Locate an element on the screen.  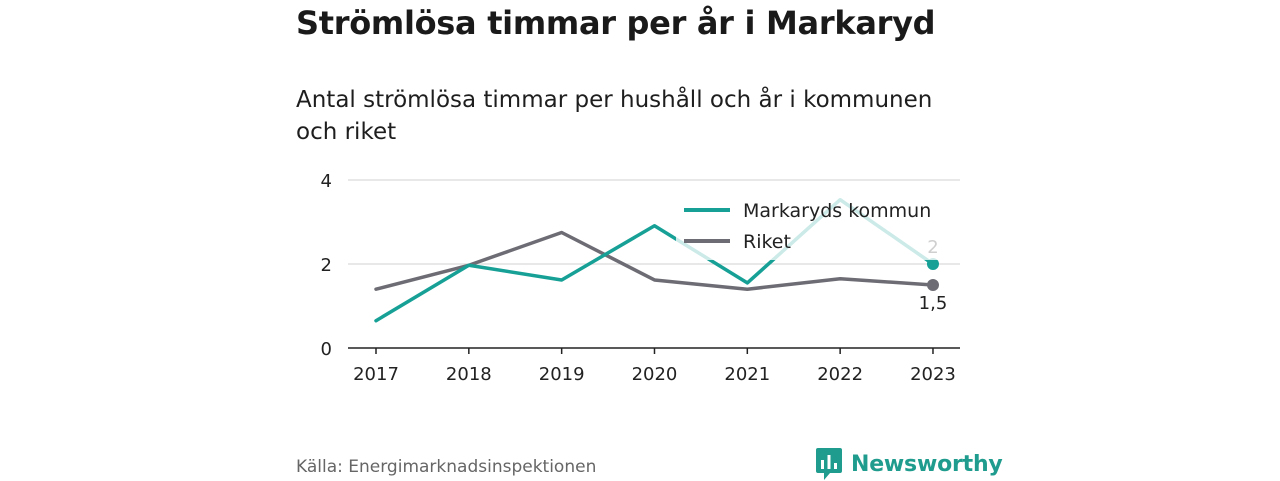
brand-logo: Newsworthy is located at coordinates (909, 464).